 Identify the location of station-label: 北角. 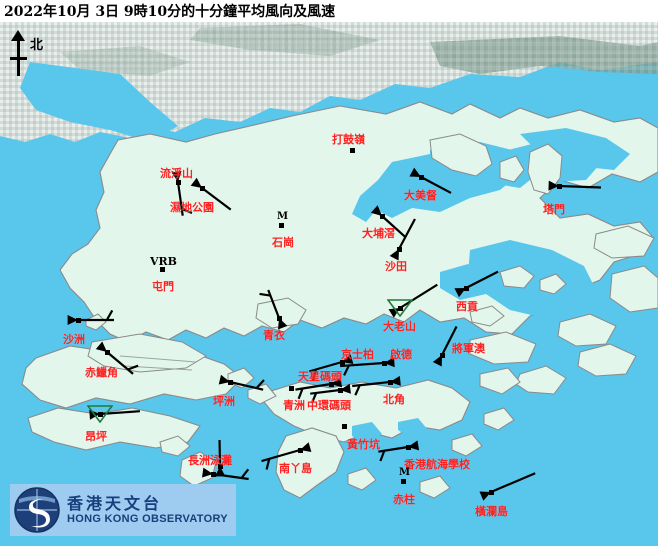
(394, 399).